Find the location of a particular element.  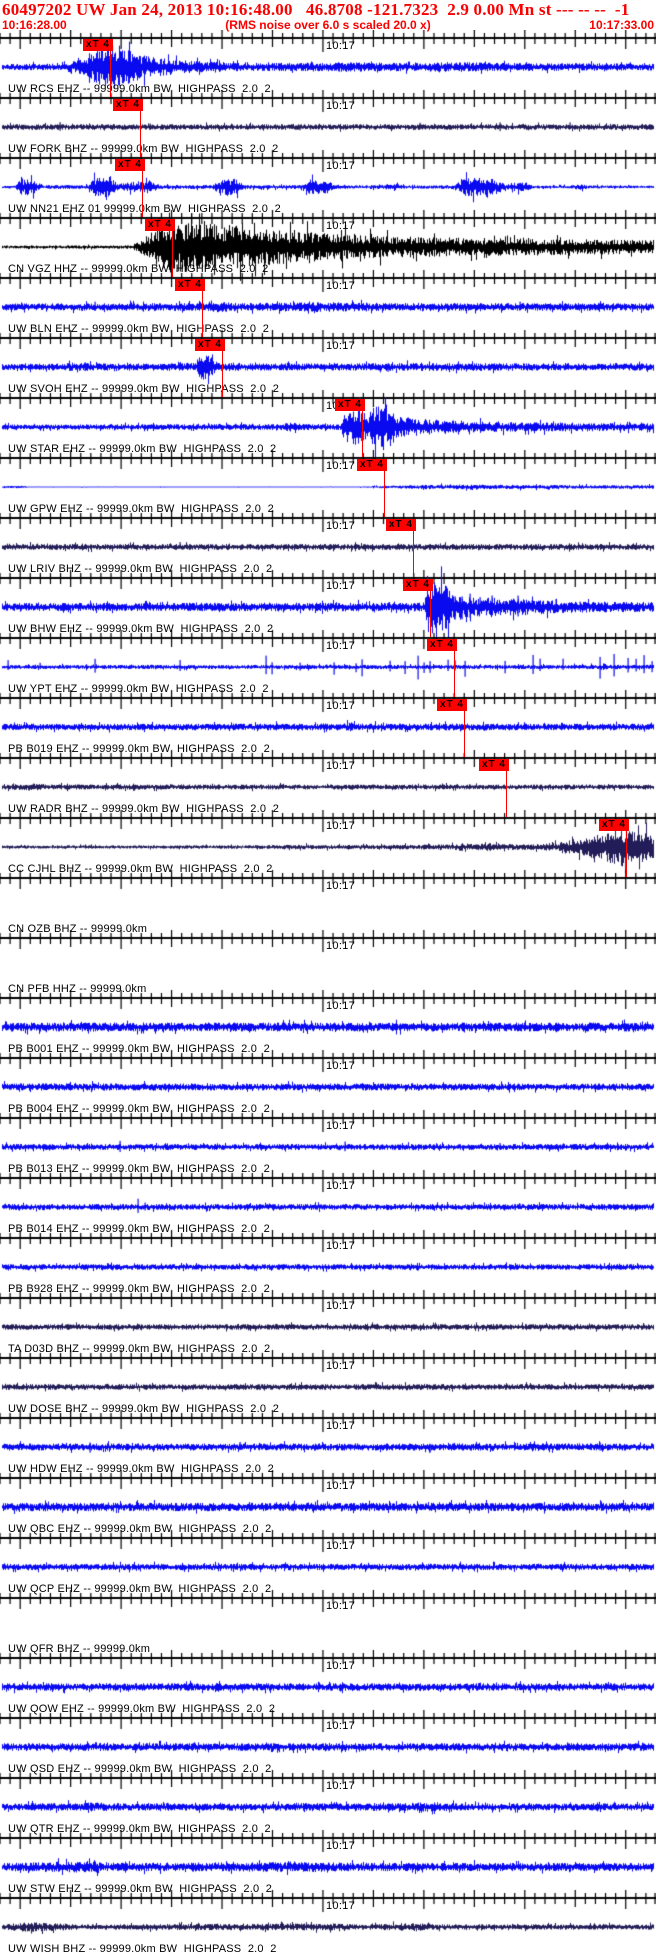

station-label: CN OZB BHZ -- 99999.0km is located at coordinates (78, 929).